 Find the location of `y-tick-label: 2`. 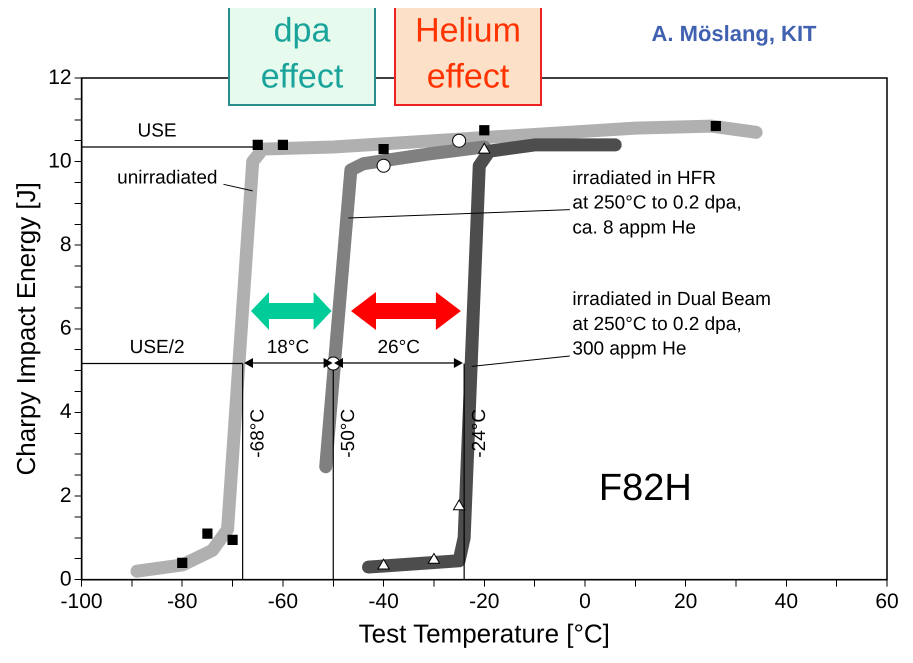

y-tick-label: 2 is located at coordinates (66, 495).